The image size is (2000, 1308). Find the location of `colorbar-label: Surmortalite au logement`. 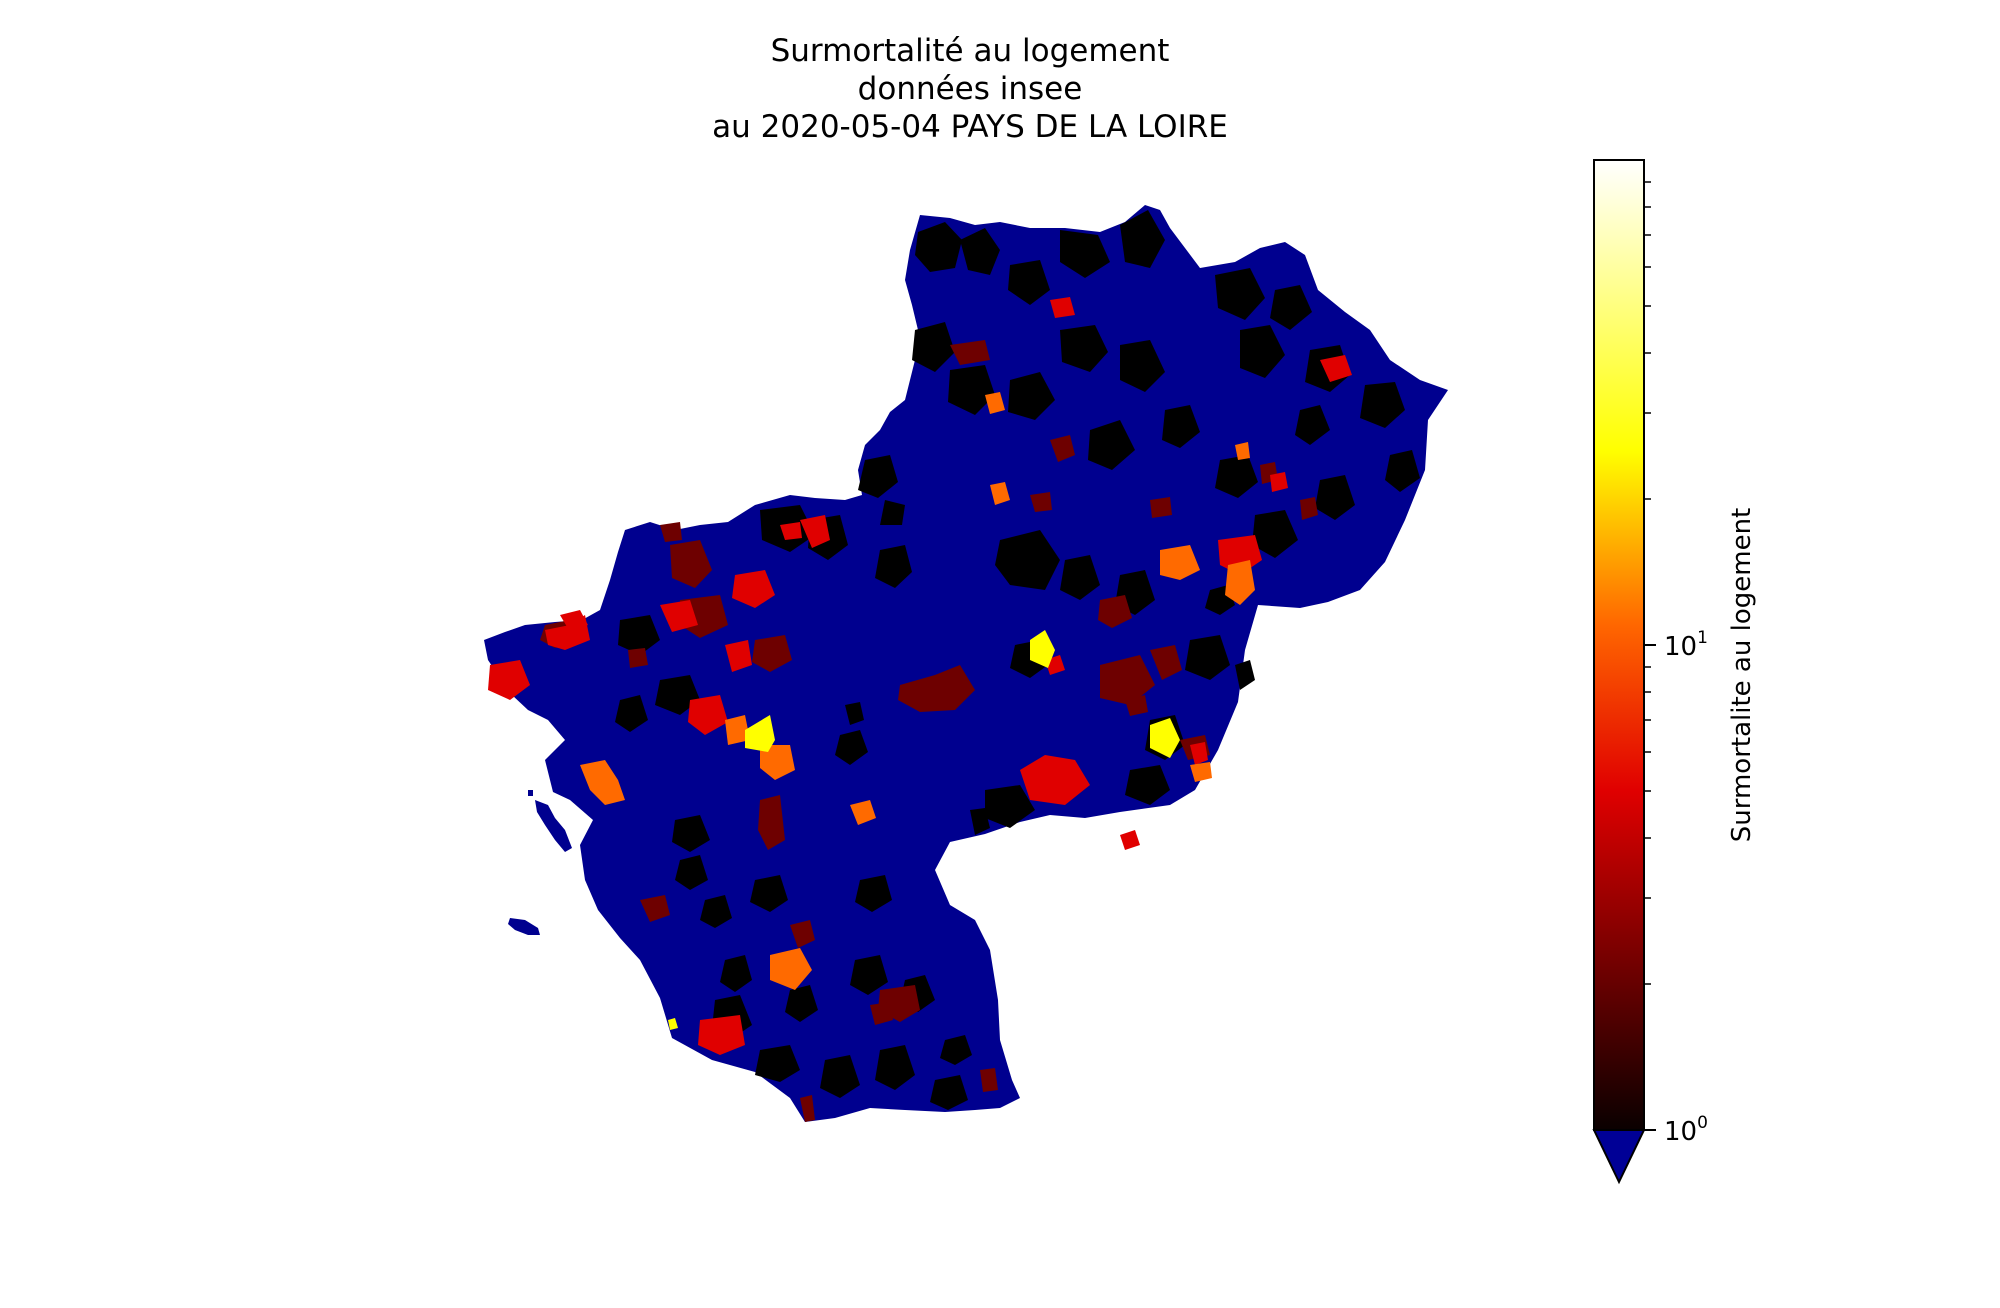

colorbar-label: Surmortalite au logement is located at coordinates (1742, 675).